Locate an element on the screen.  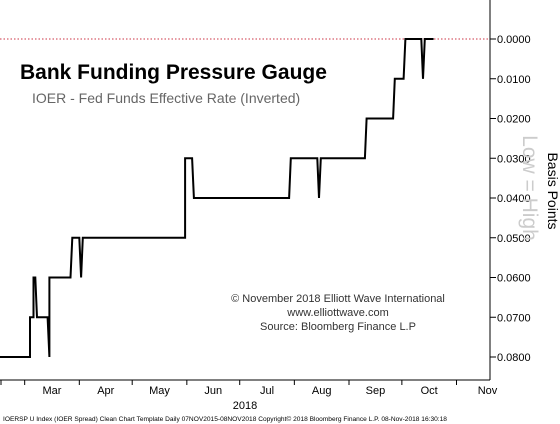
x-tick-label: May is located at coordinates (159, 391).